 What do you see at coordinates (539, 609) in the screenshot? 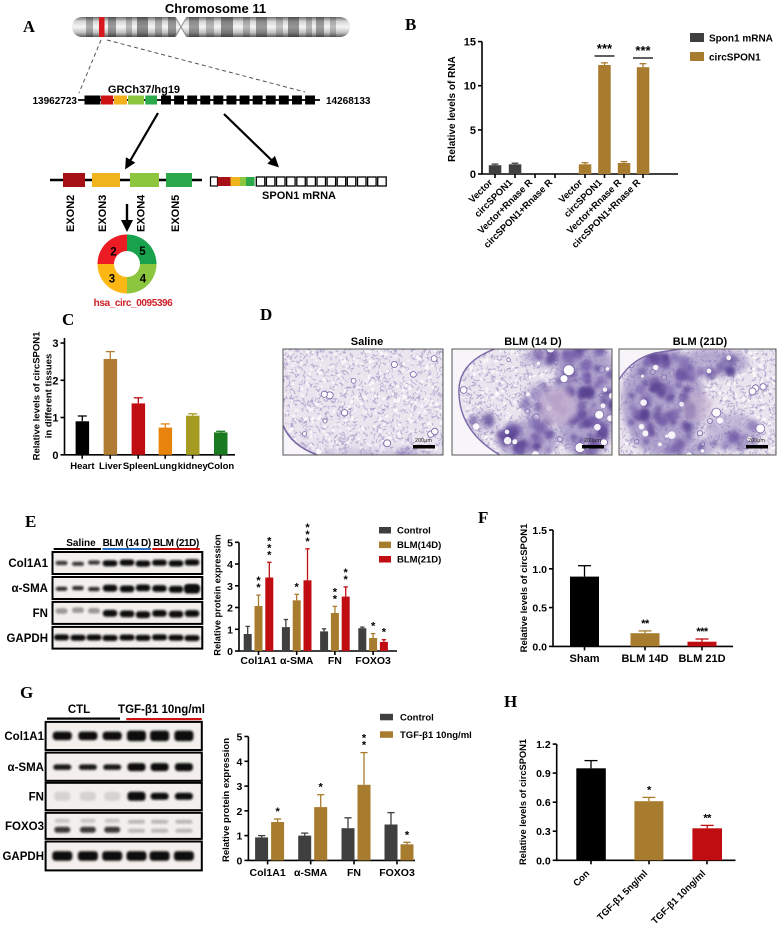
I see `svg-text: 0.5` at bounding box center [539, 609].